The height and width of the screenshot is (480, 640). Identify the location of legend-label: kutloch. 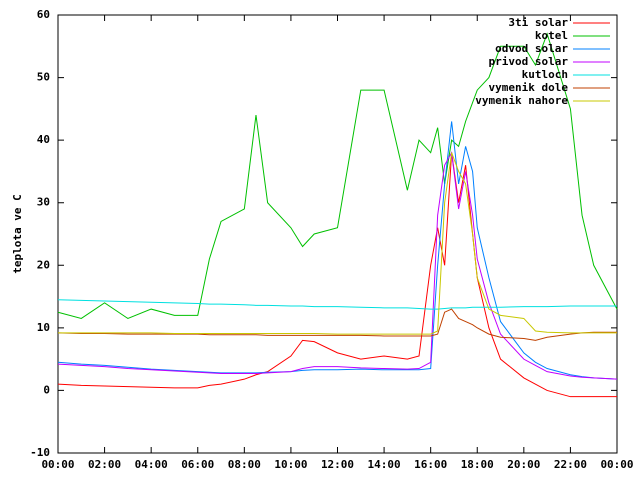
(545, 74).